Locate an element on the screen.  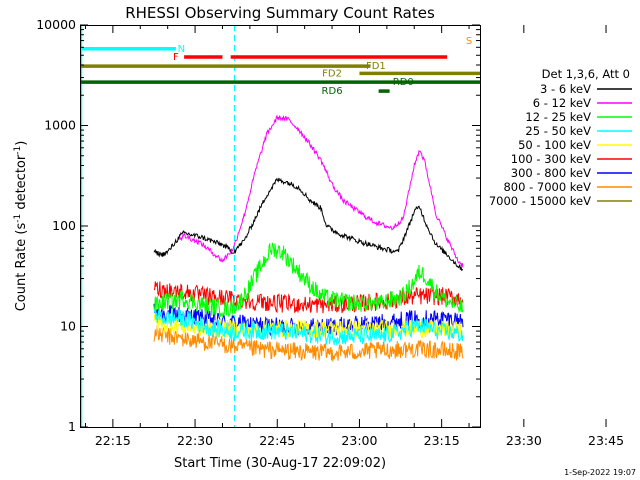
flag-label-rd6: RD6 is located at coordinates (332, 91).